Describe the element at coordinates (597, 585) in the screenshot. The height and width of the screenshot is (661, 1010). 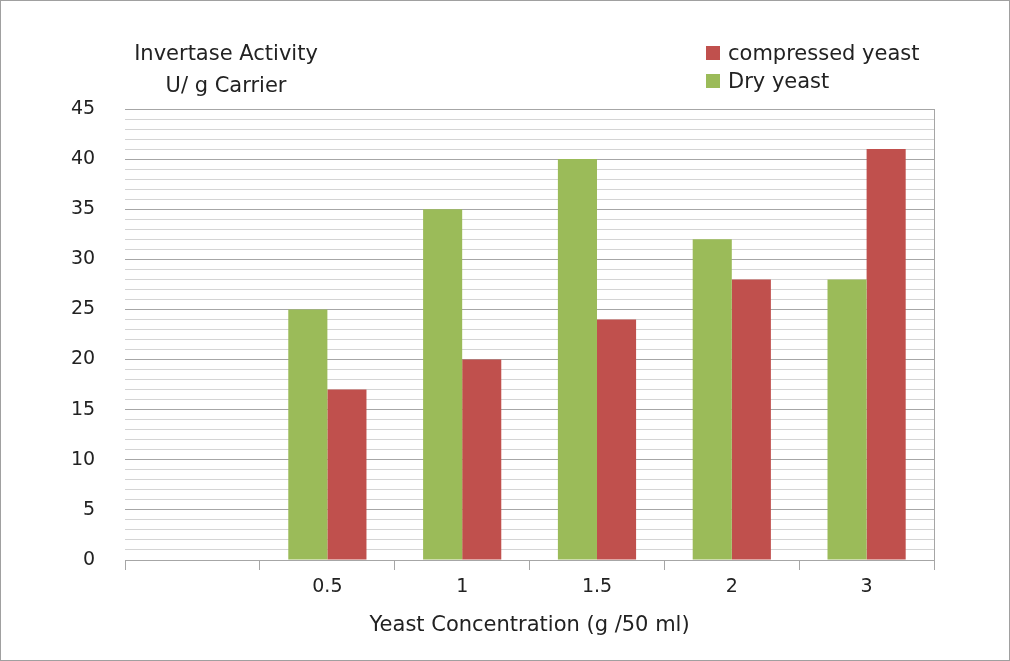
I see `x-tick-label: 1.5` at that location.